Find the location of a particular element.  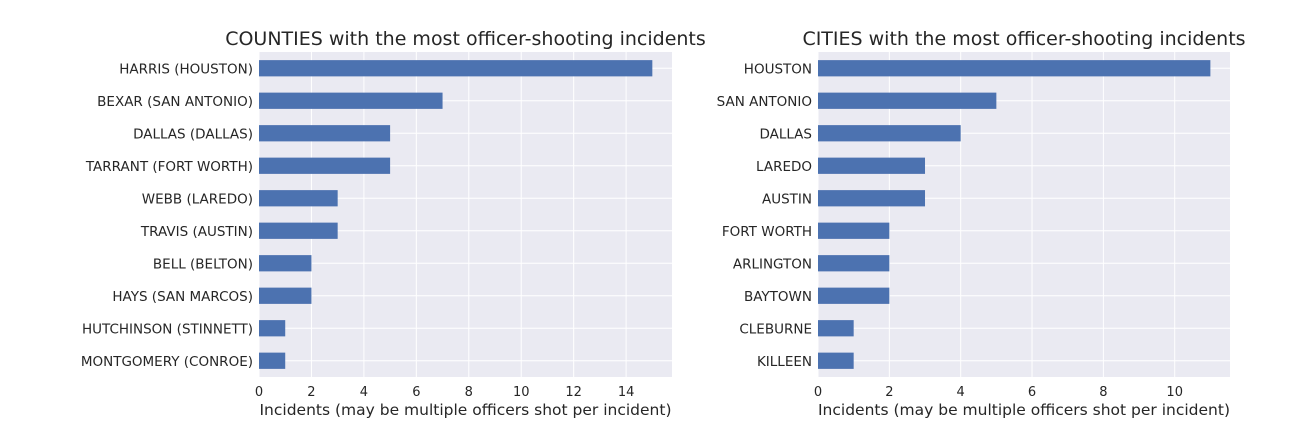

y-category-label: CLEBURNE is located at coordinates (775, 329).